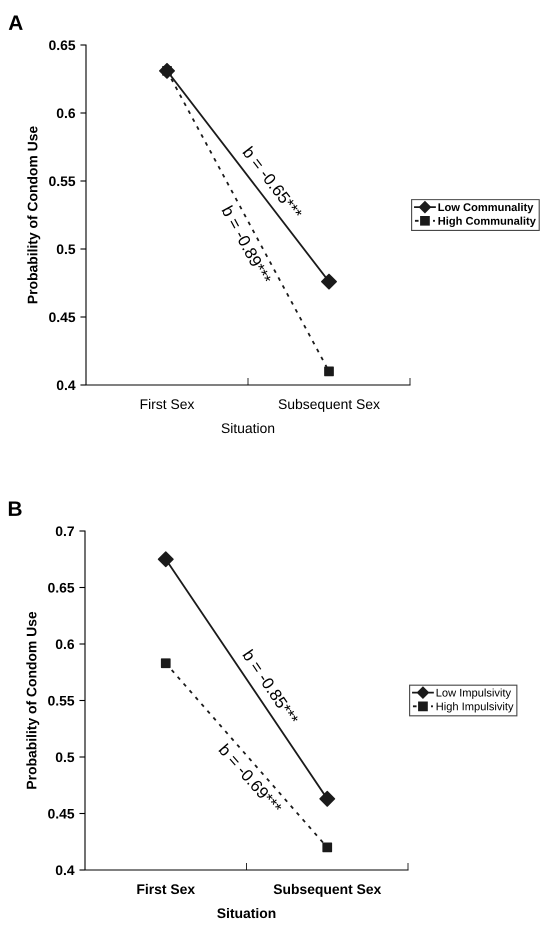 This screenshot has height=932, width=552. I want to click on legend-label: High Communality, so click(487, 222).